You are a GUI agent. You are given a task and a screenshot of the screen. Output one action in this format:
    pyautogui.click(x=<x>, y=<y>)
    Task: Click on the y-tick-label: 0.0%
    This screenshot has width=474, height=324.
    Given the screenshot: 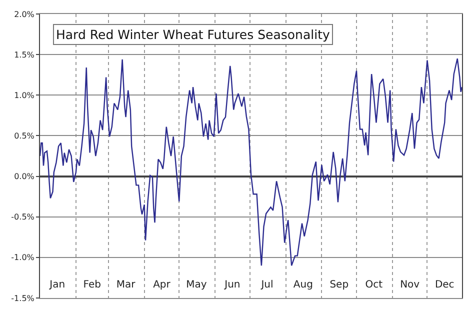 What is the action you would take?
    pyautogui.click(x=24, y=177)
    